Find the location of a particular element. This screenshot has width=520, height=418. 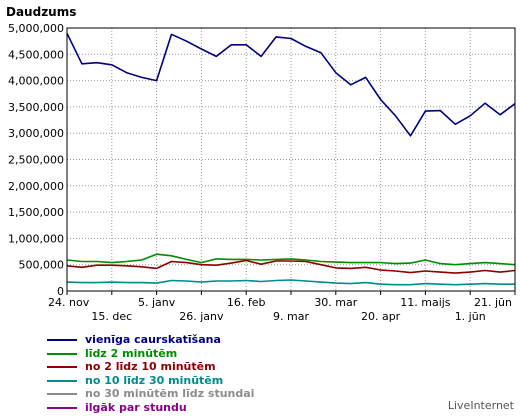

x-tick-label: 1. jūn is located at coordinates (470, 316).